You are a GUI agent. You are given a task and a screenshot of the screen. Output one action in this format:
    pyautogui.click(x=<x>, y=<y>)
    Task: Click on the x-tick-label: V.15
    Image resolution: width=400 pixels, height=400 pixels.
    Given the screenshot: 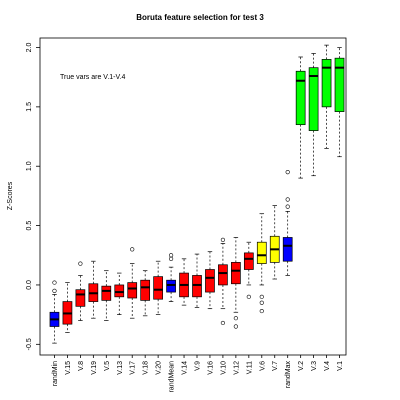 What is the action you would take?
    pyautogui.click(x=68, y=368)
    